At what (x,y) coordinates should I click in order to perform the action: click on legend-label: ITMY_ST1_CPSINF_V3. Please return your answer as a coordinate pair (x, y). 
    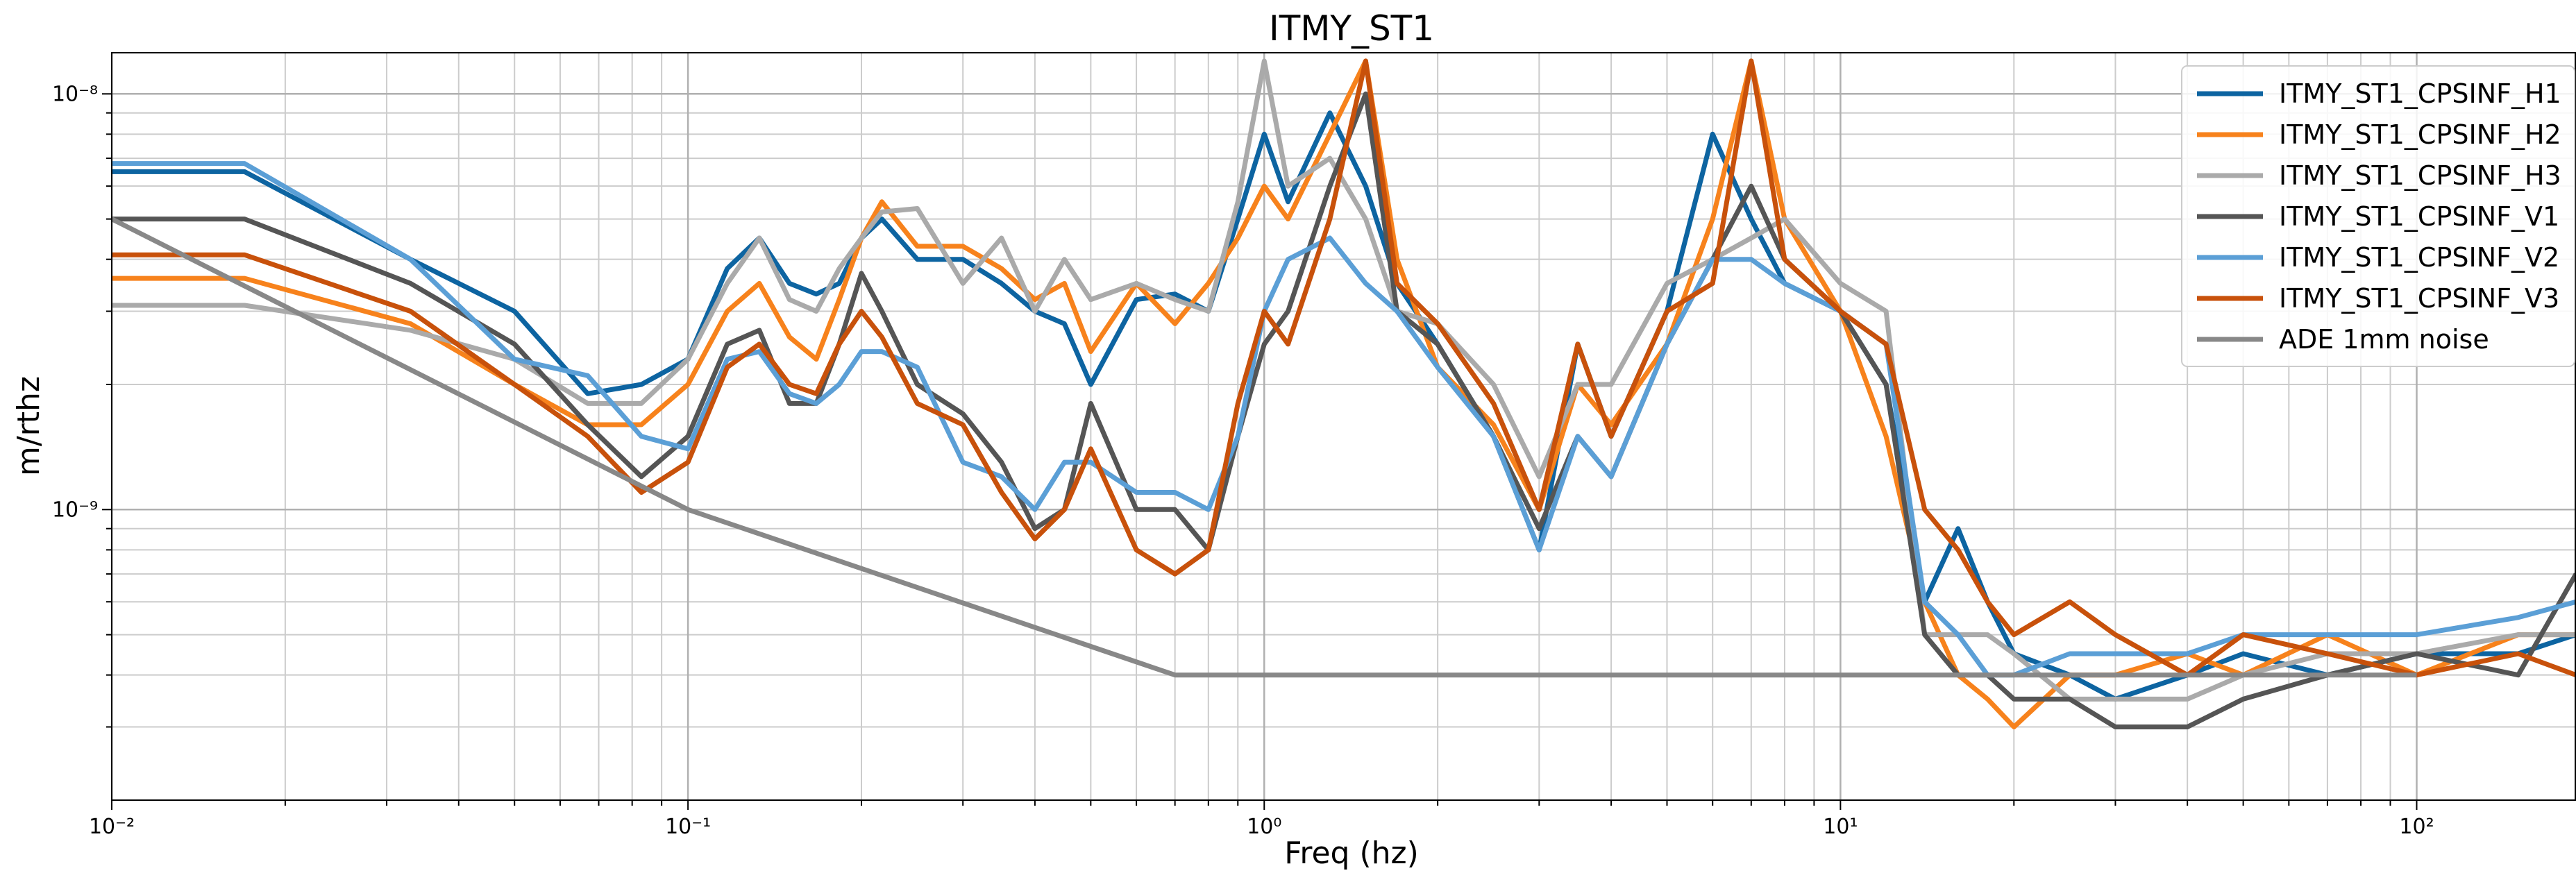
    Looking at the image, I should click on (2419, 298).